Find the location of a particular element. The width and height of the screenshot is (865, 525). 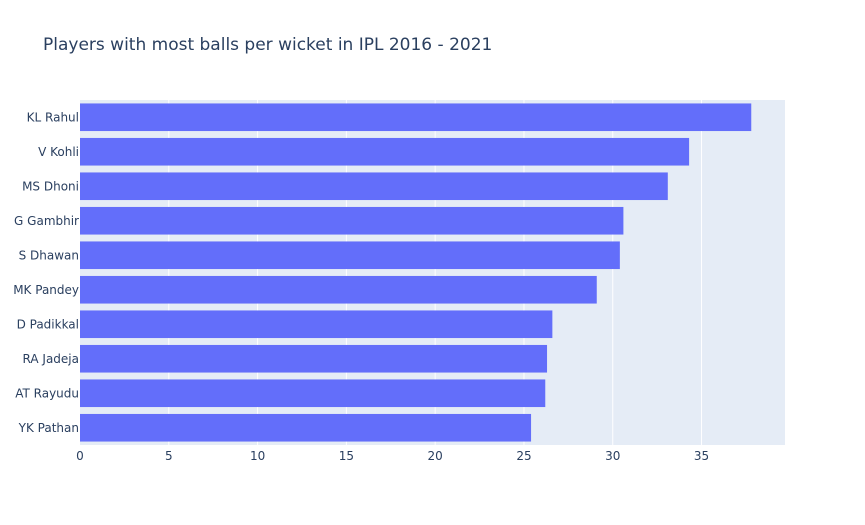

y-tick-label: YK Pathan is located at coordinates (48, 428).